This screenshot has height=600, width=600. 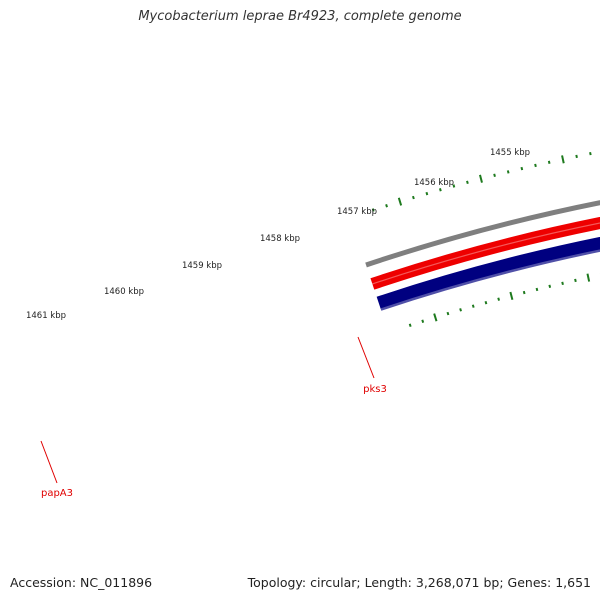 I want to click on scale-tick-label: 1461 kbp, so click(x=46, y=316).